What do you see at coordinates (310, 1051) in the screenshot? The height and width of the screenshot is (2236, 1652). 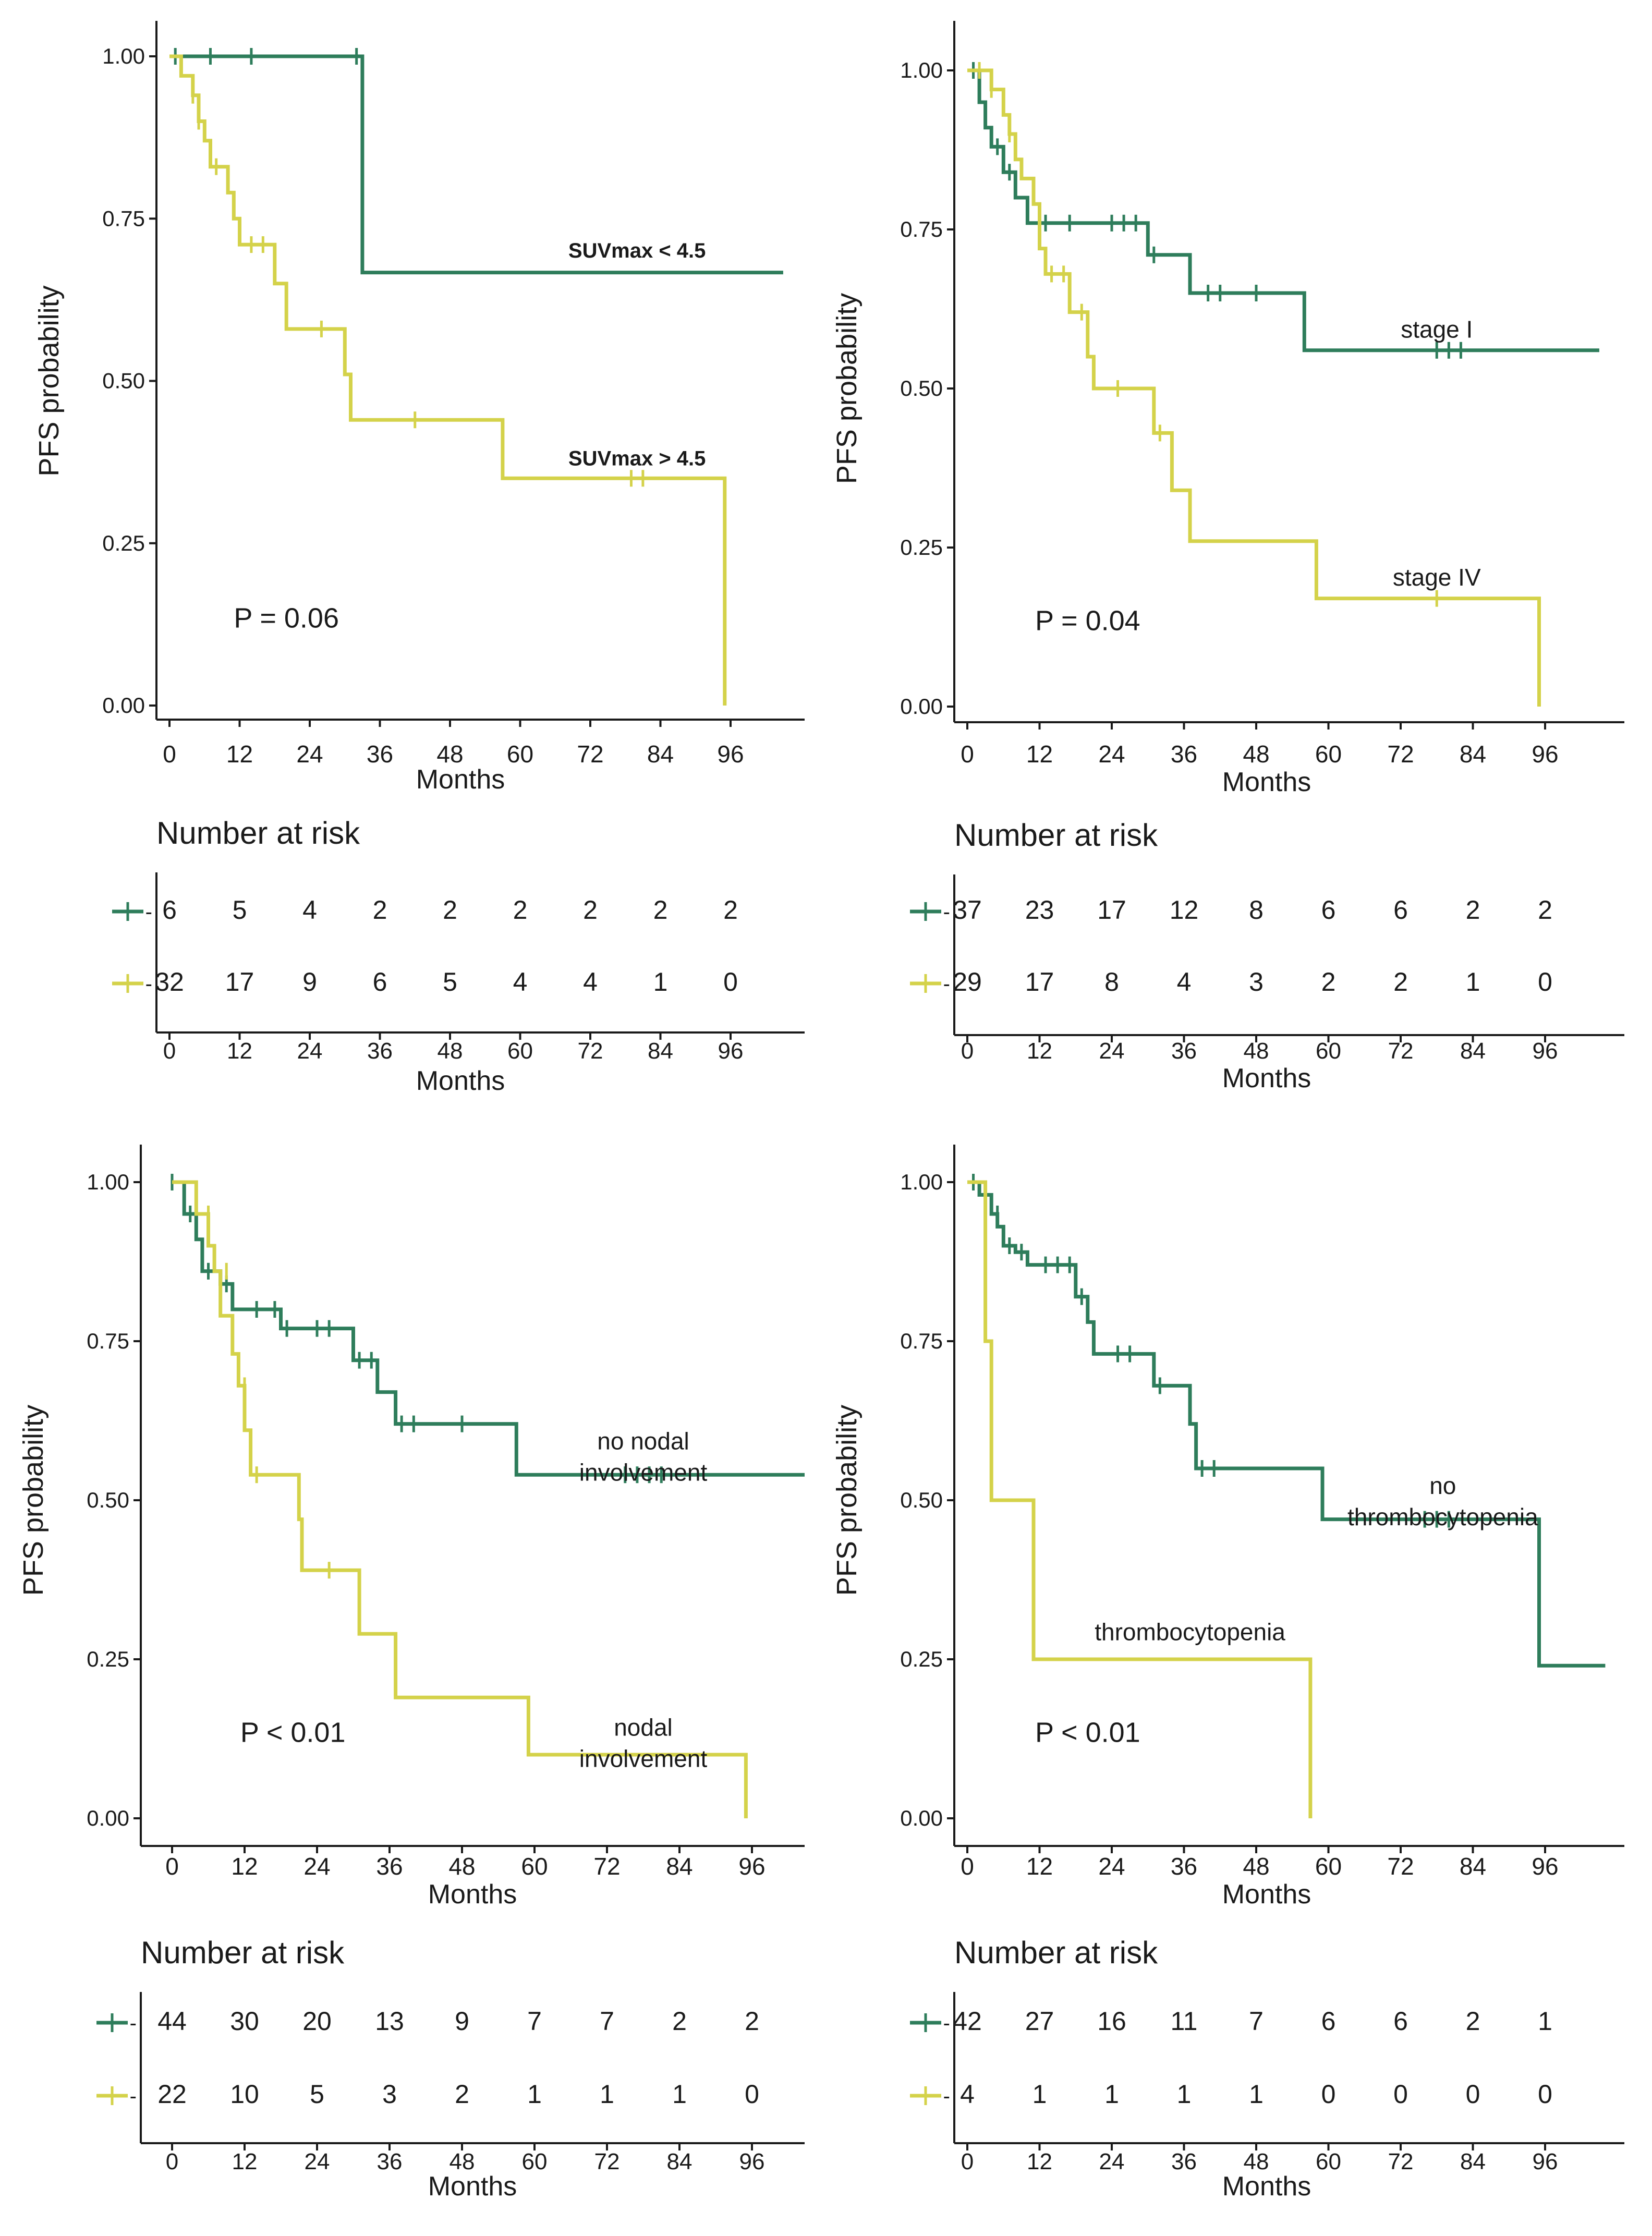 I see `risk-x-tick-label: 24` at bounding box center [310, 1051].